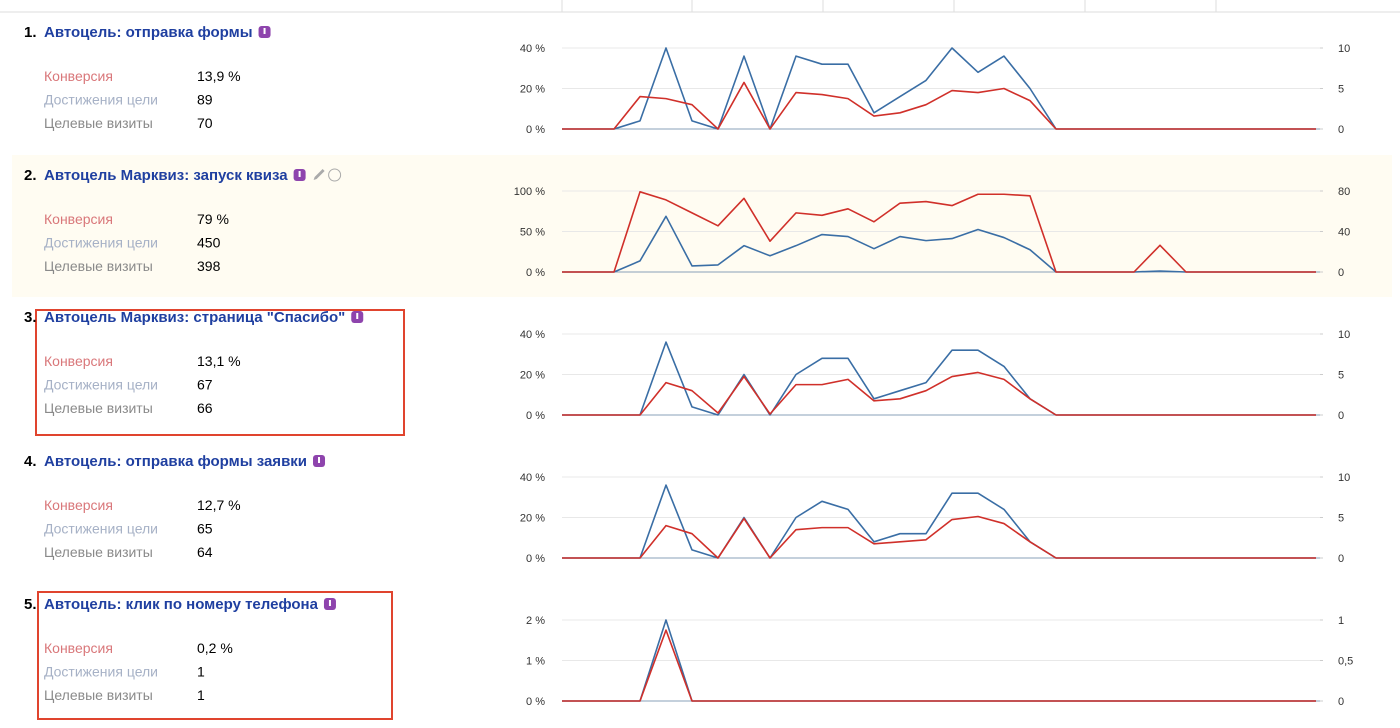  I want to click on header-dividers, so click(889, 6).